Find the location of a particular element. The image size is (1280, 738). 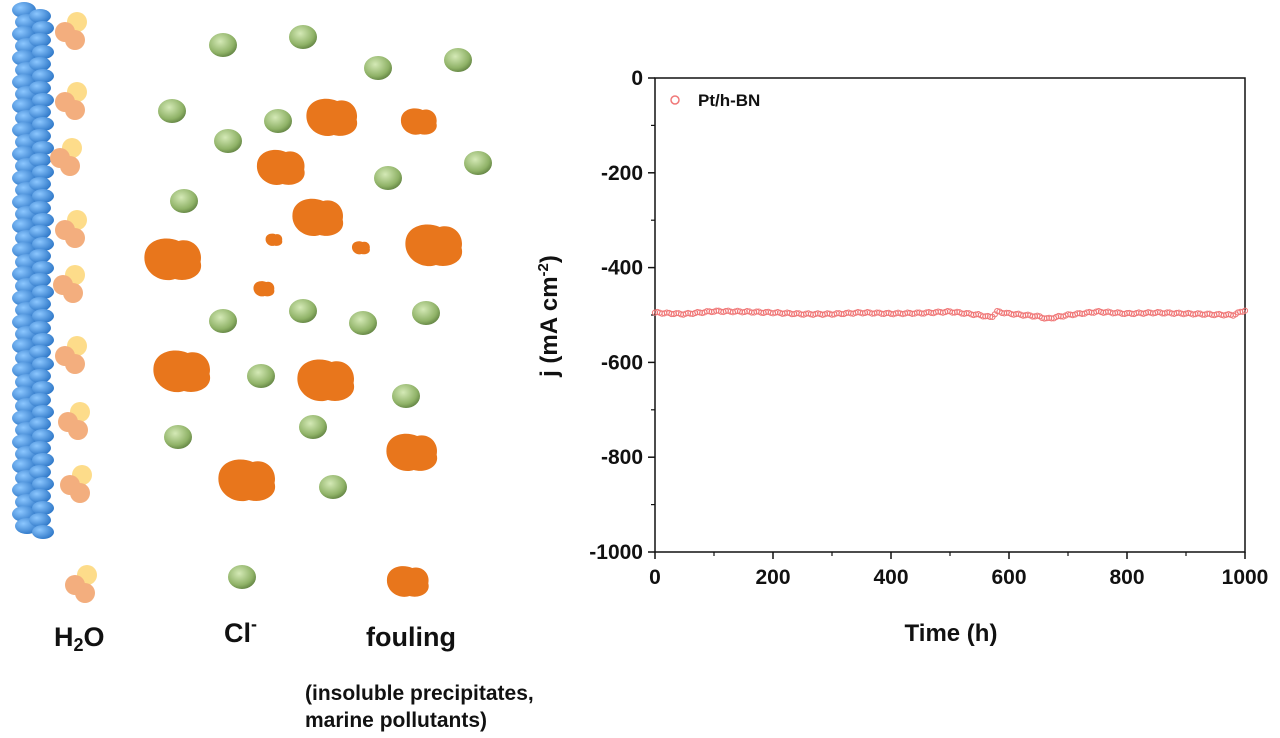

chloride-label: Cl- is located at coordinates (240, 631).